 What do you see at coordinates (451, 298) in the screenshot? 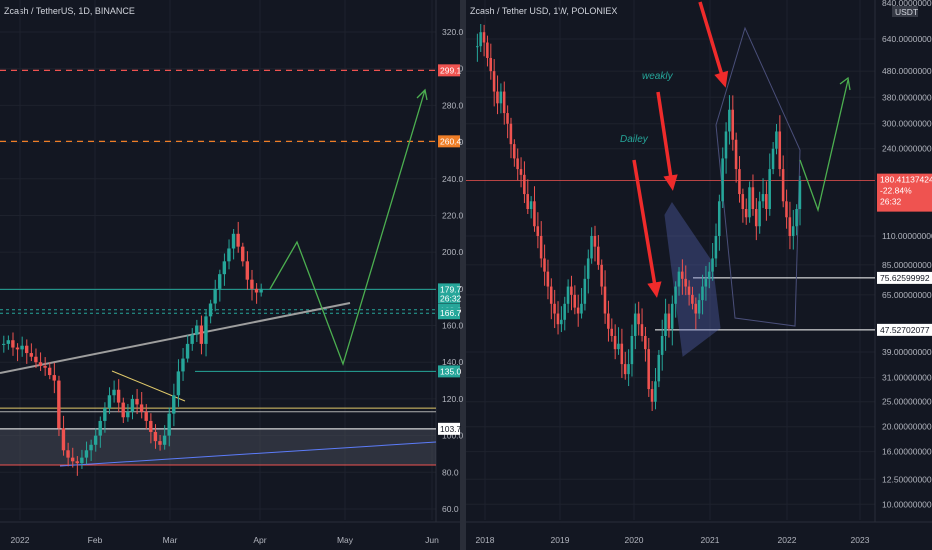
I see `price-tag-timer-left: 26:32` at bounding box center [451, 298].